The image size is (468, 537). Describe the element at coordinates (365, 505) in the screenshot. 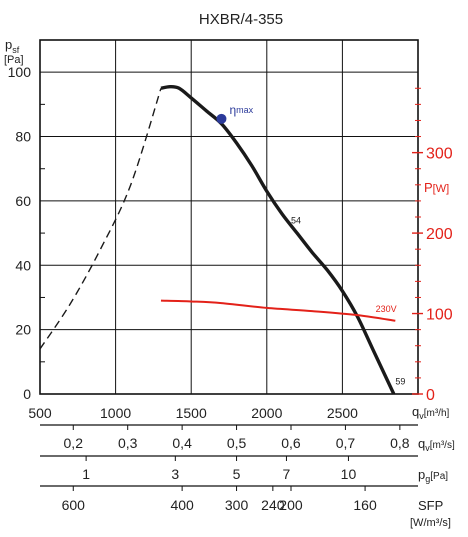

I see `scale-tick-label: 160` at that location.